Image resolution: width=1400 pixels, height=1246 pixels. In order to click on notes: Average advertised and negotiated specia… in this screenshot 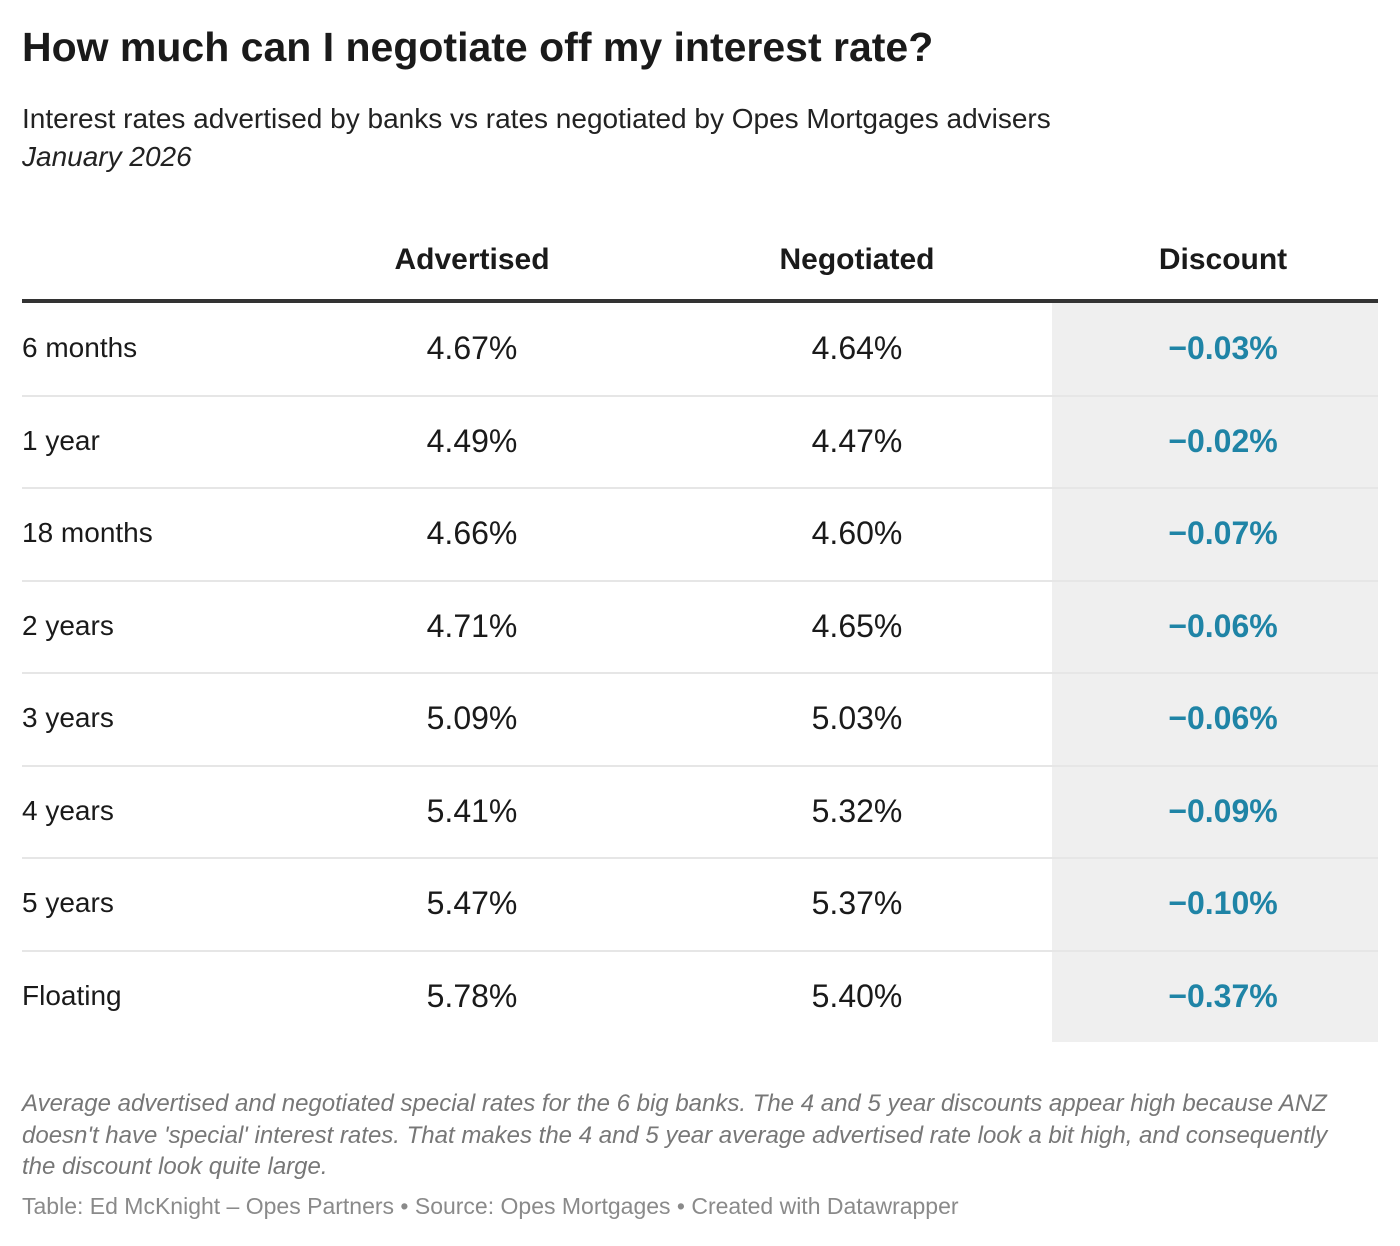, I will do `click(675, 1135)`.